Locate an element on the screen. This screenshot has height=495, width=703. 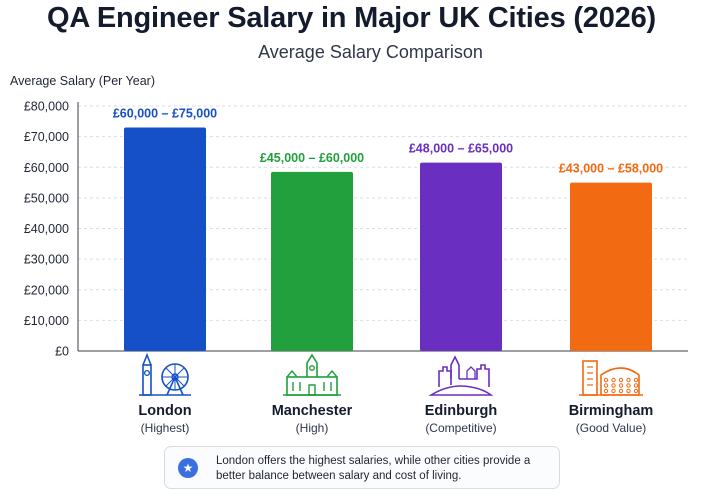
london-eye-big-ben-icon is located at coordinates (165, 374).